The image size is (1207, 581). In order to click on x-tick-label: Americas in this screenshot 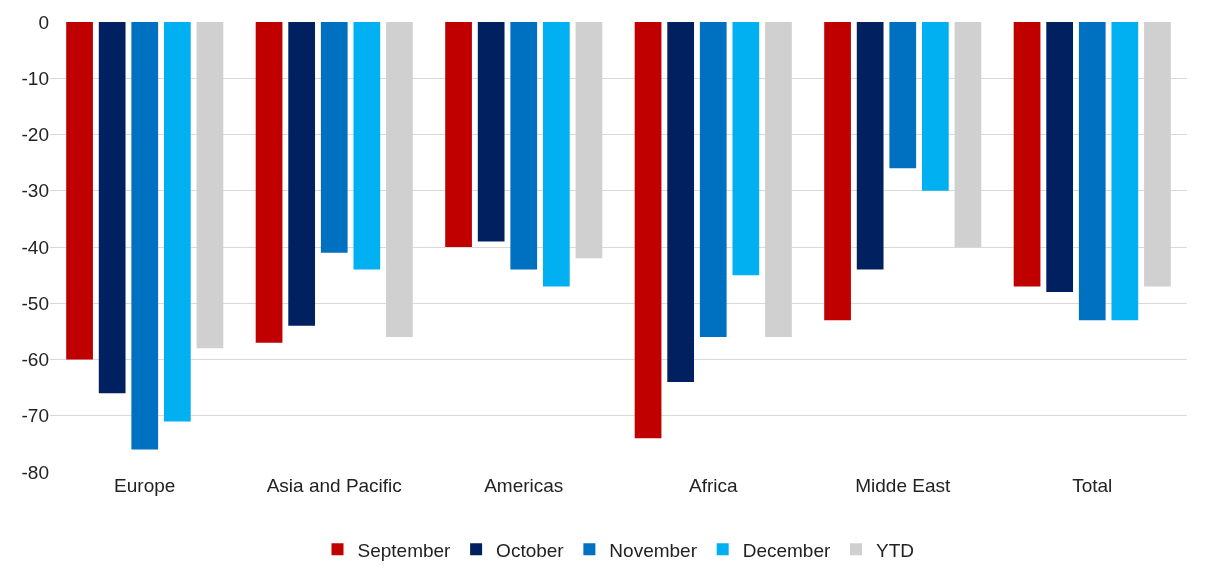, I will do `click(524, 485)`.